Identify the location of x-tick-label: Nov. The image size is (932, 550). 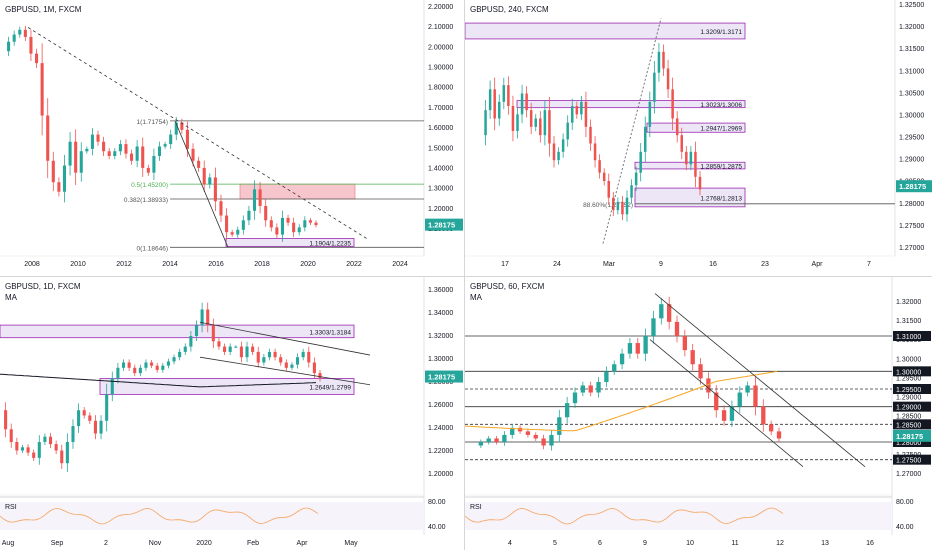
(155, 543).